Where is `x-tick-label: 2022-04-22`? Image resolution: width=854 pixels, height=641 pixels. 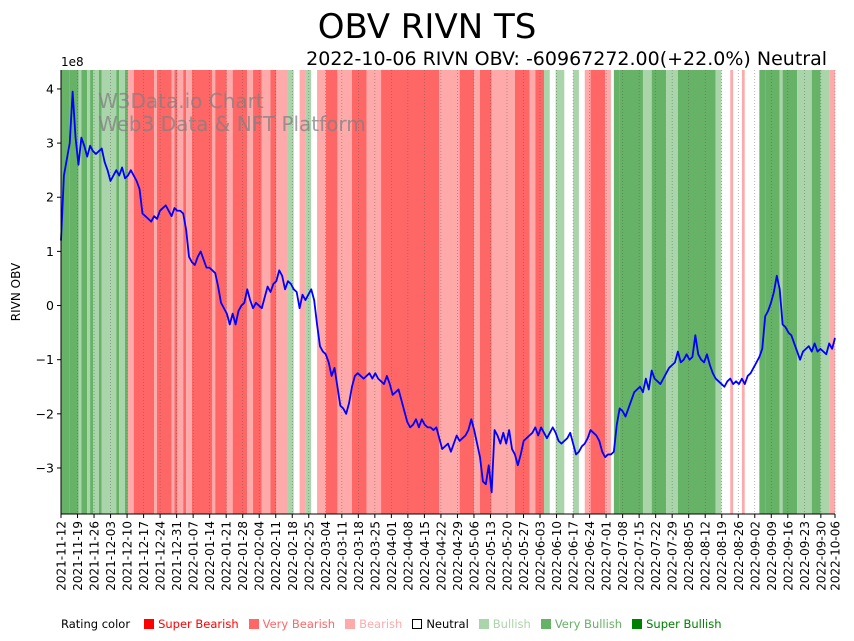
x-tick-label: 2022-04-22 is located at coordinates (441, 556).